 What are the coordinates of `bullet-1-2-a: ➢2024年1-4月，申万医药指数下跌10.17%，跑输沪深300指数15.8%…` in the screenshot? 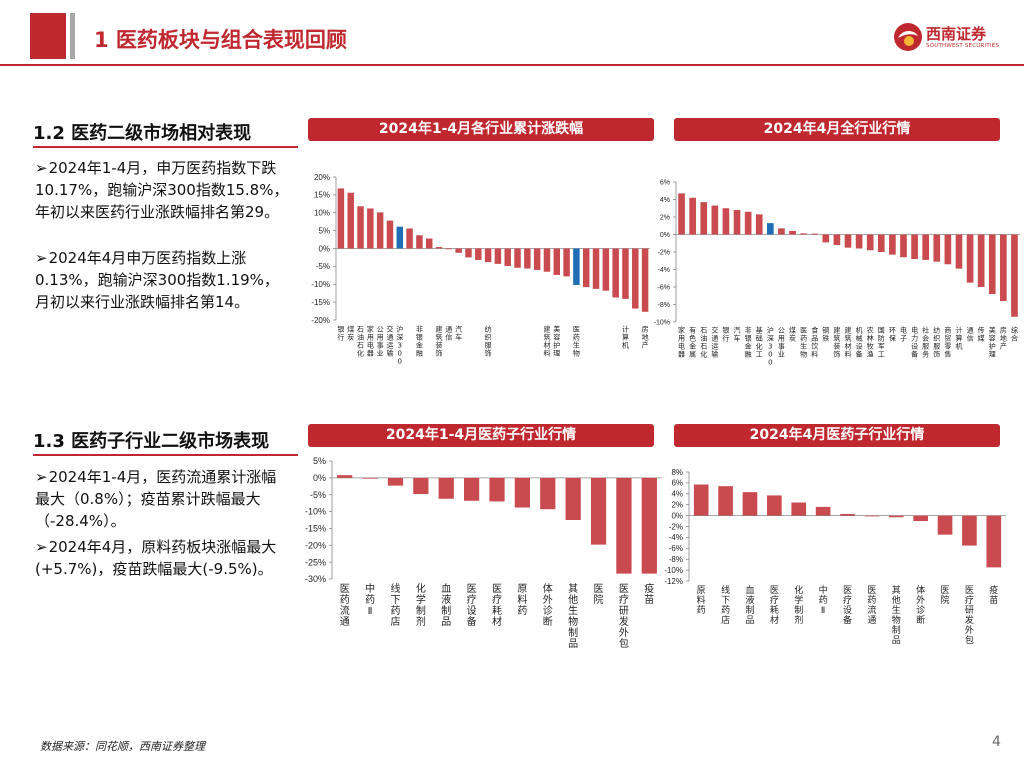 It's located at (162, 190).